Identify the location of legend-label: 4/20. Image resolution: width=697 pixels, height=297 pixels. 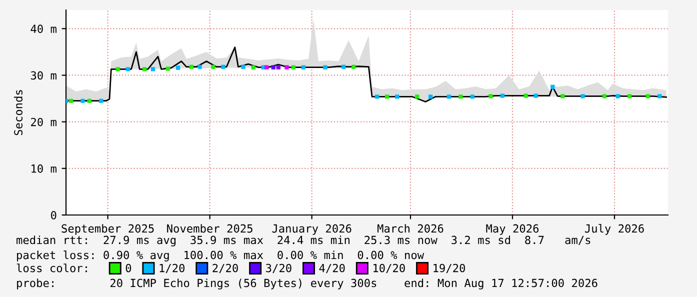
(332, 269).